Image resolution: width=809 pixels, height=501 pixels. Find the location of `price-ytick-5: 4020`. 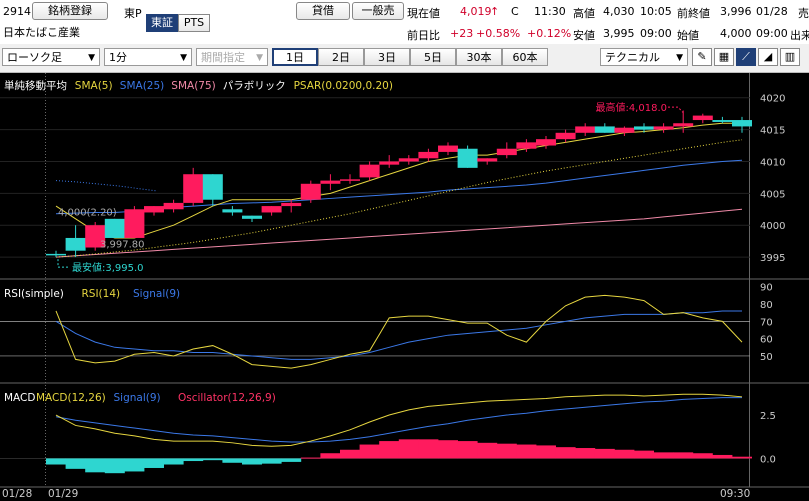

price-ytick-5: 4020 is located at coordinates (772, 99).